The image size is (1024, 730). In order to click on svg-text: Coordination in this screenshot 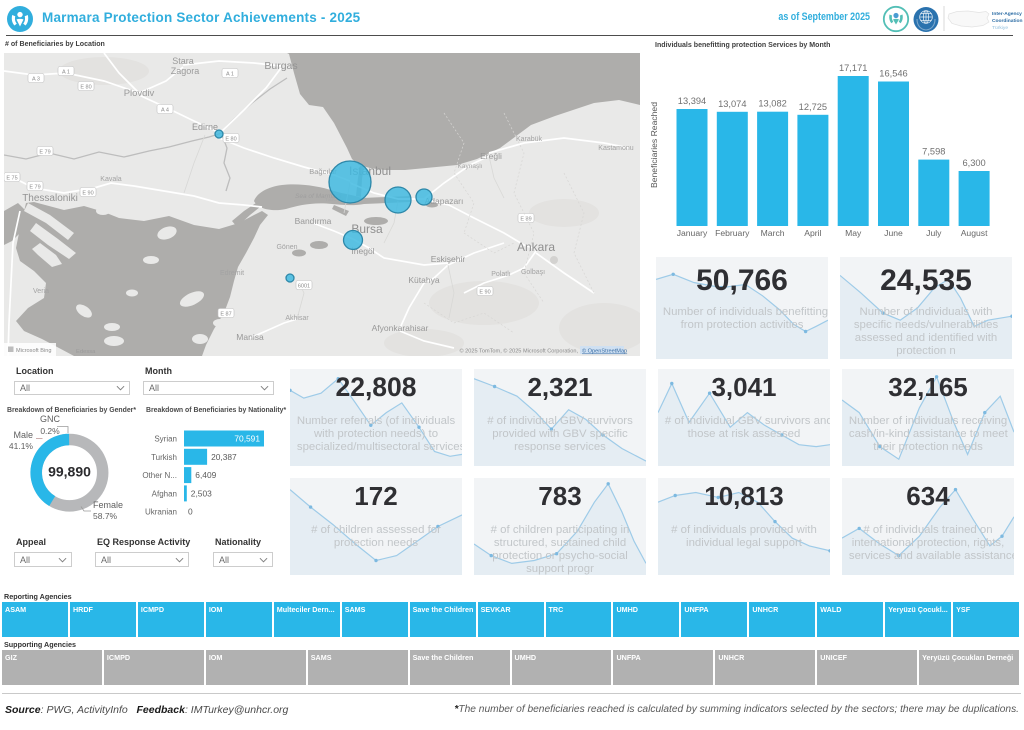, I will do `click(1007, 21)`.